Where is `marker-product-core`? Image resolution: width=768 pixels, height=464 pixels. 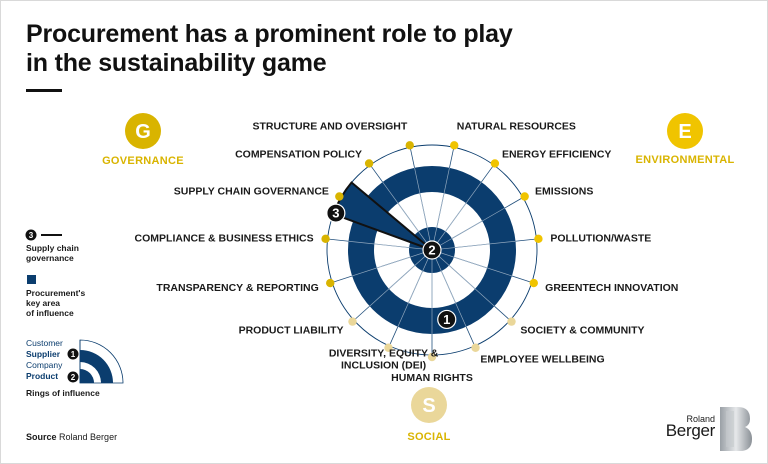
marker-product-core is located at coordinates (432, 250).